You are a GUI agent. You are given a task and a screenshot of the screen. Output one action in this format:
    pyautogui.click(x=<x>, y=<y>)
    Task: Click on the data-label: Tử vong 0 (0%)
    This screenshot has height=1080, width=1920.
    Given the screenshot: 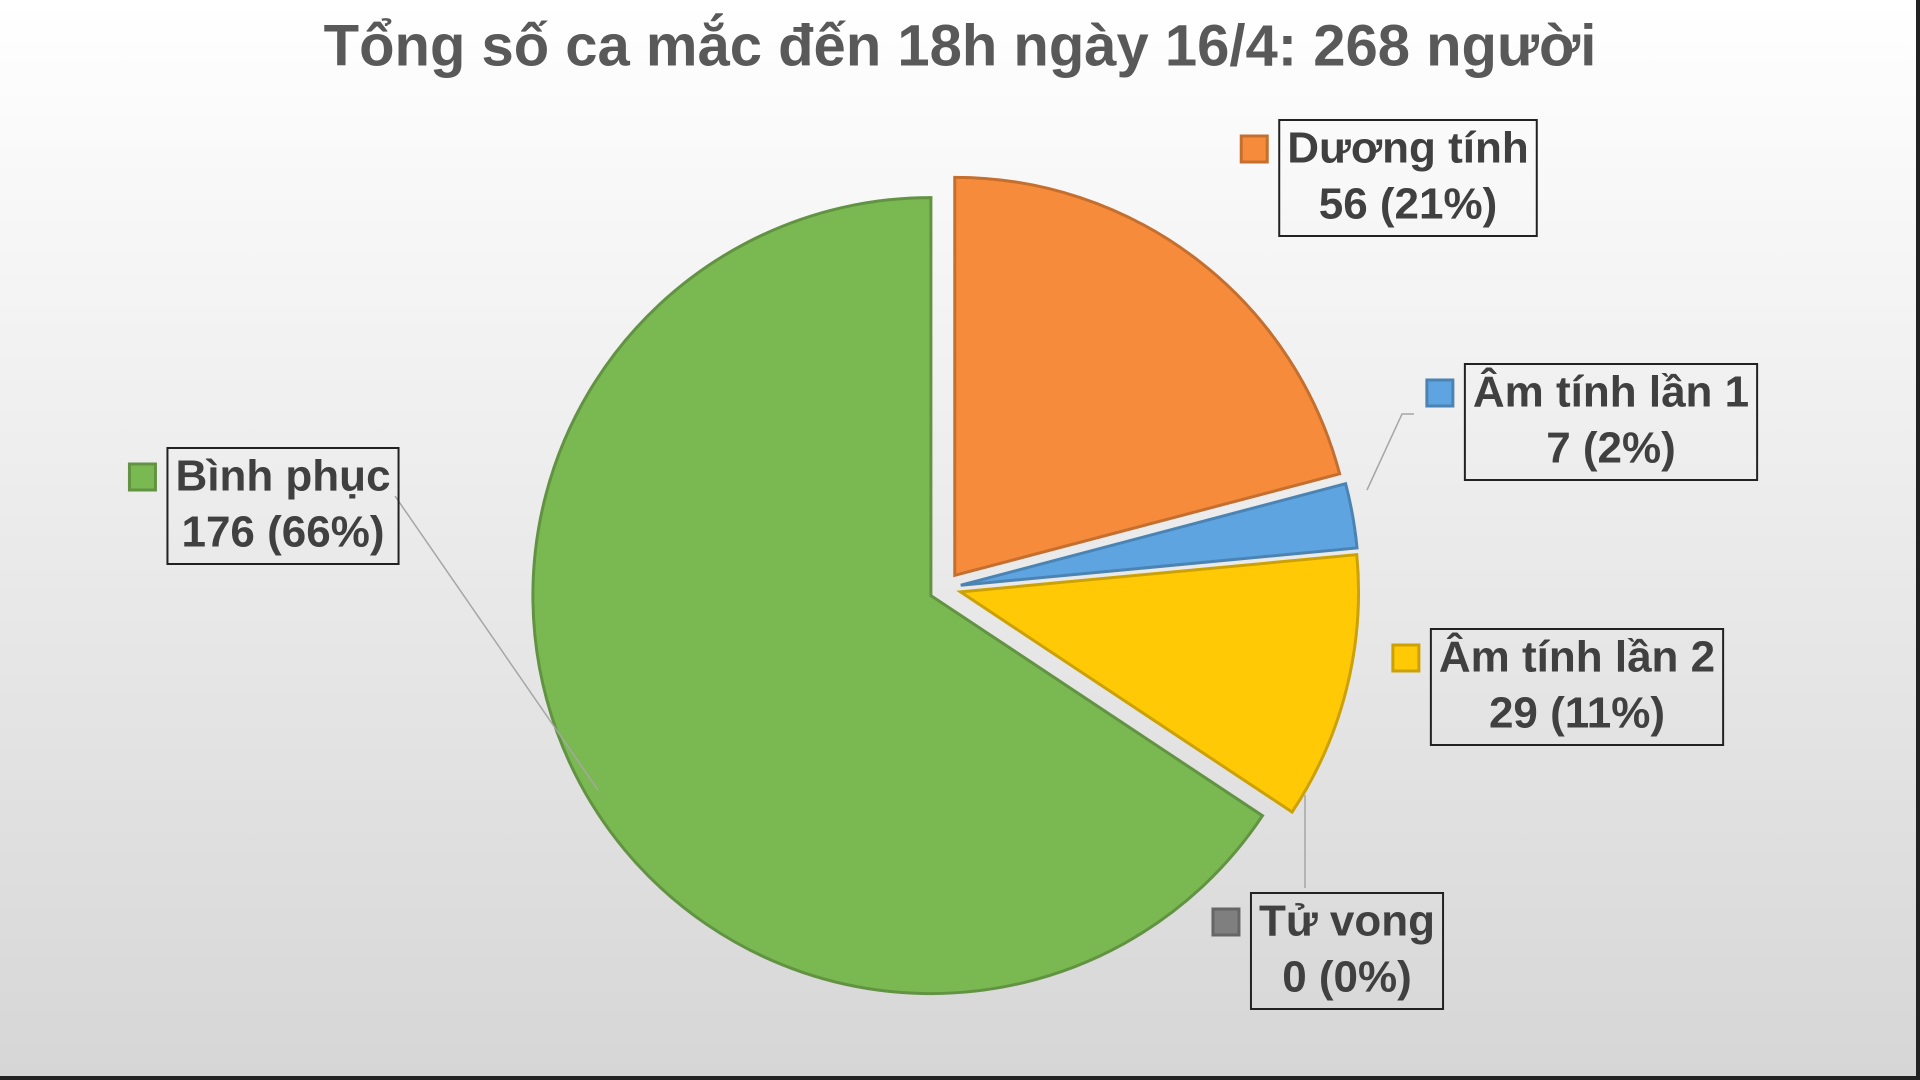 What is the action you would take?
    pyautogui.click(x=1328, y=951)
    